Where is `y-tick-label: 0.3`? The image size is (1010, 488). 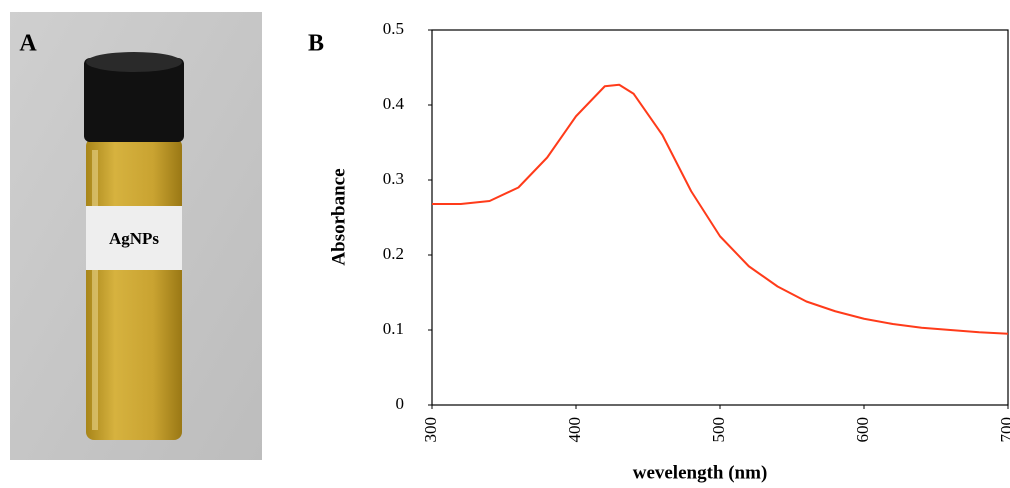
y-tick-label: 0.3 is located at coordinates (393, 178).